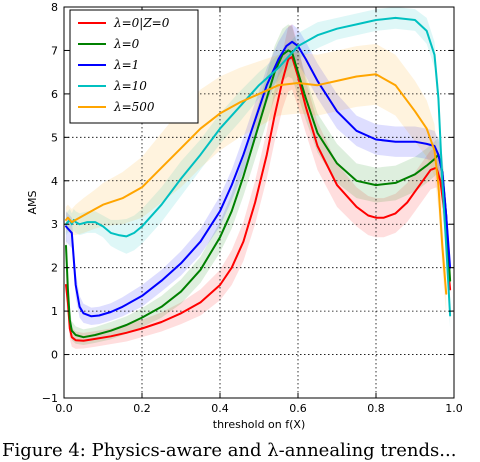 This screenshot has height=462, width=480. What do you see at coordinates (54, 268) in the screenshot?
I see `y-tick-label: 2` at bounding box center [54, 268].